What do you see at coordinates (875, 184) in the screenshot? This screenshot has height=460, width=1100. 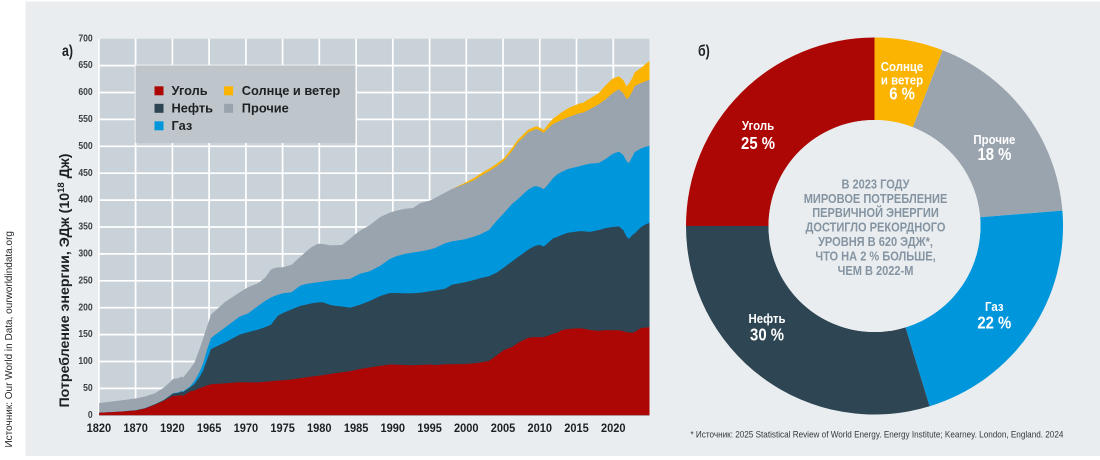 I see `svg-text: В 2023 ГОДУ` at bounding box center [875, 184].